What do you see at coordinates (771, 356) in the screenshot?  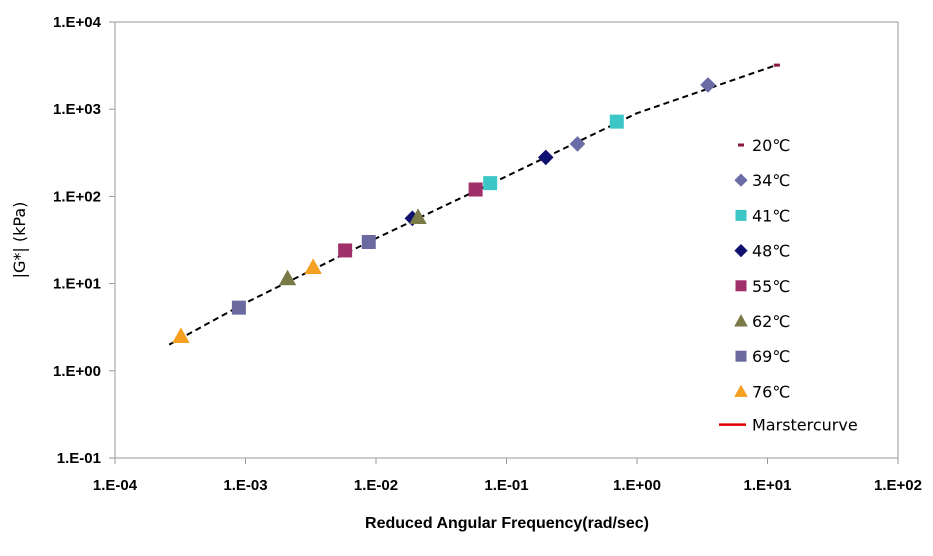 I see `legend-label: 69℃` at bounding box center [771, 356].